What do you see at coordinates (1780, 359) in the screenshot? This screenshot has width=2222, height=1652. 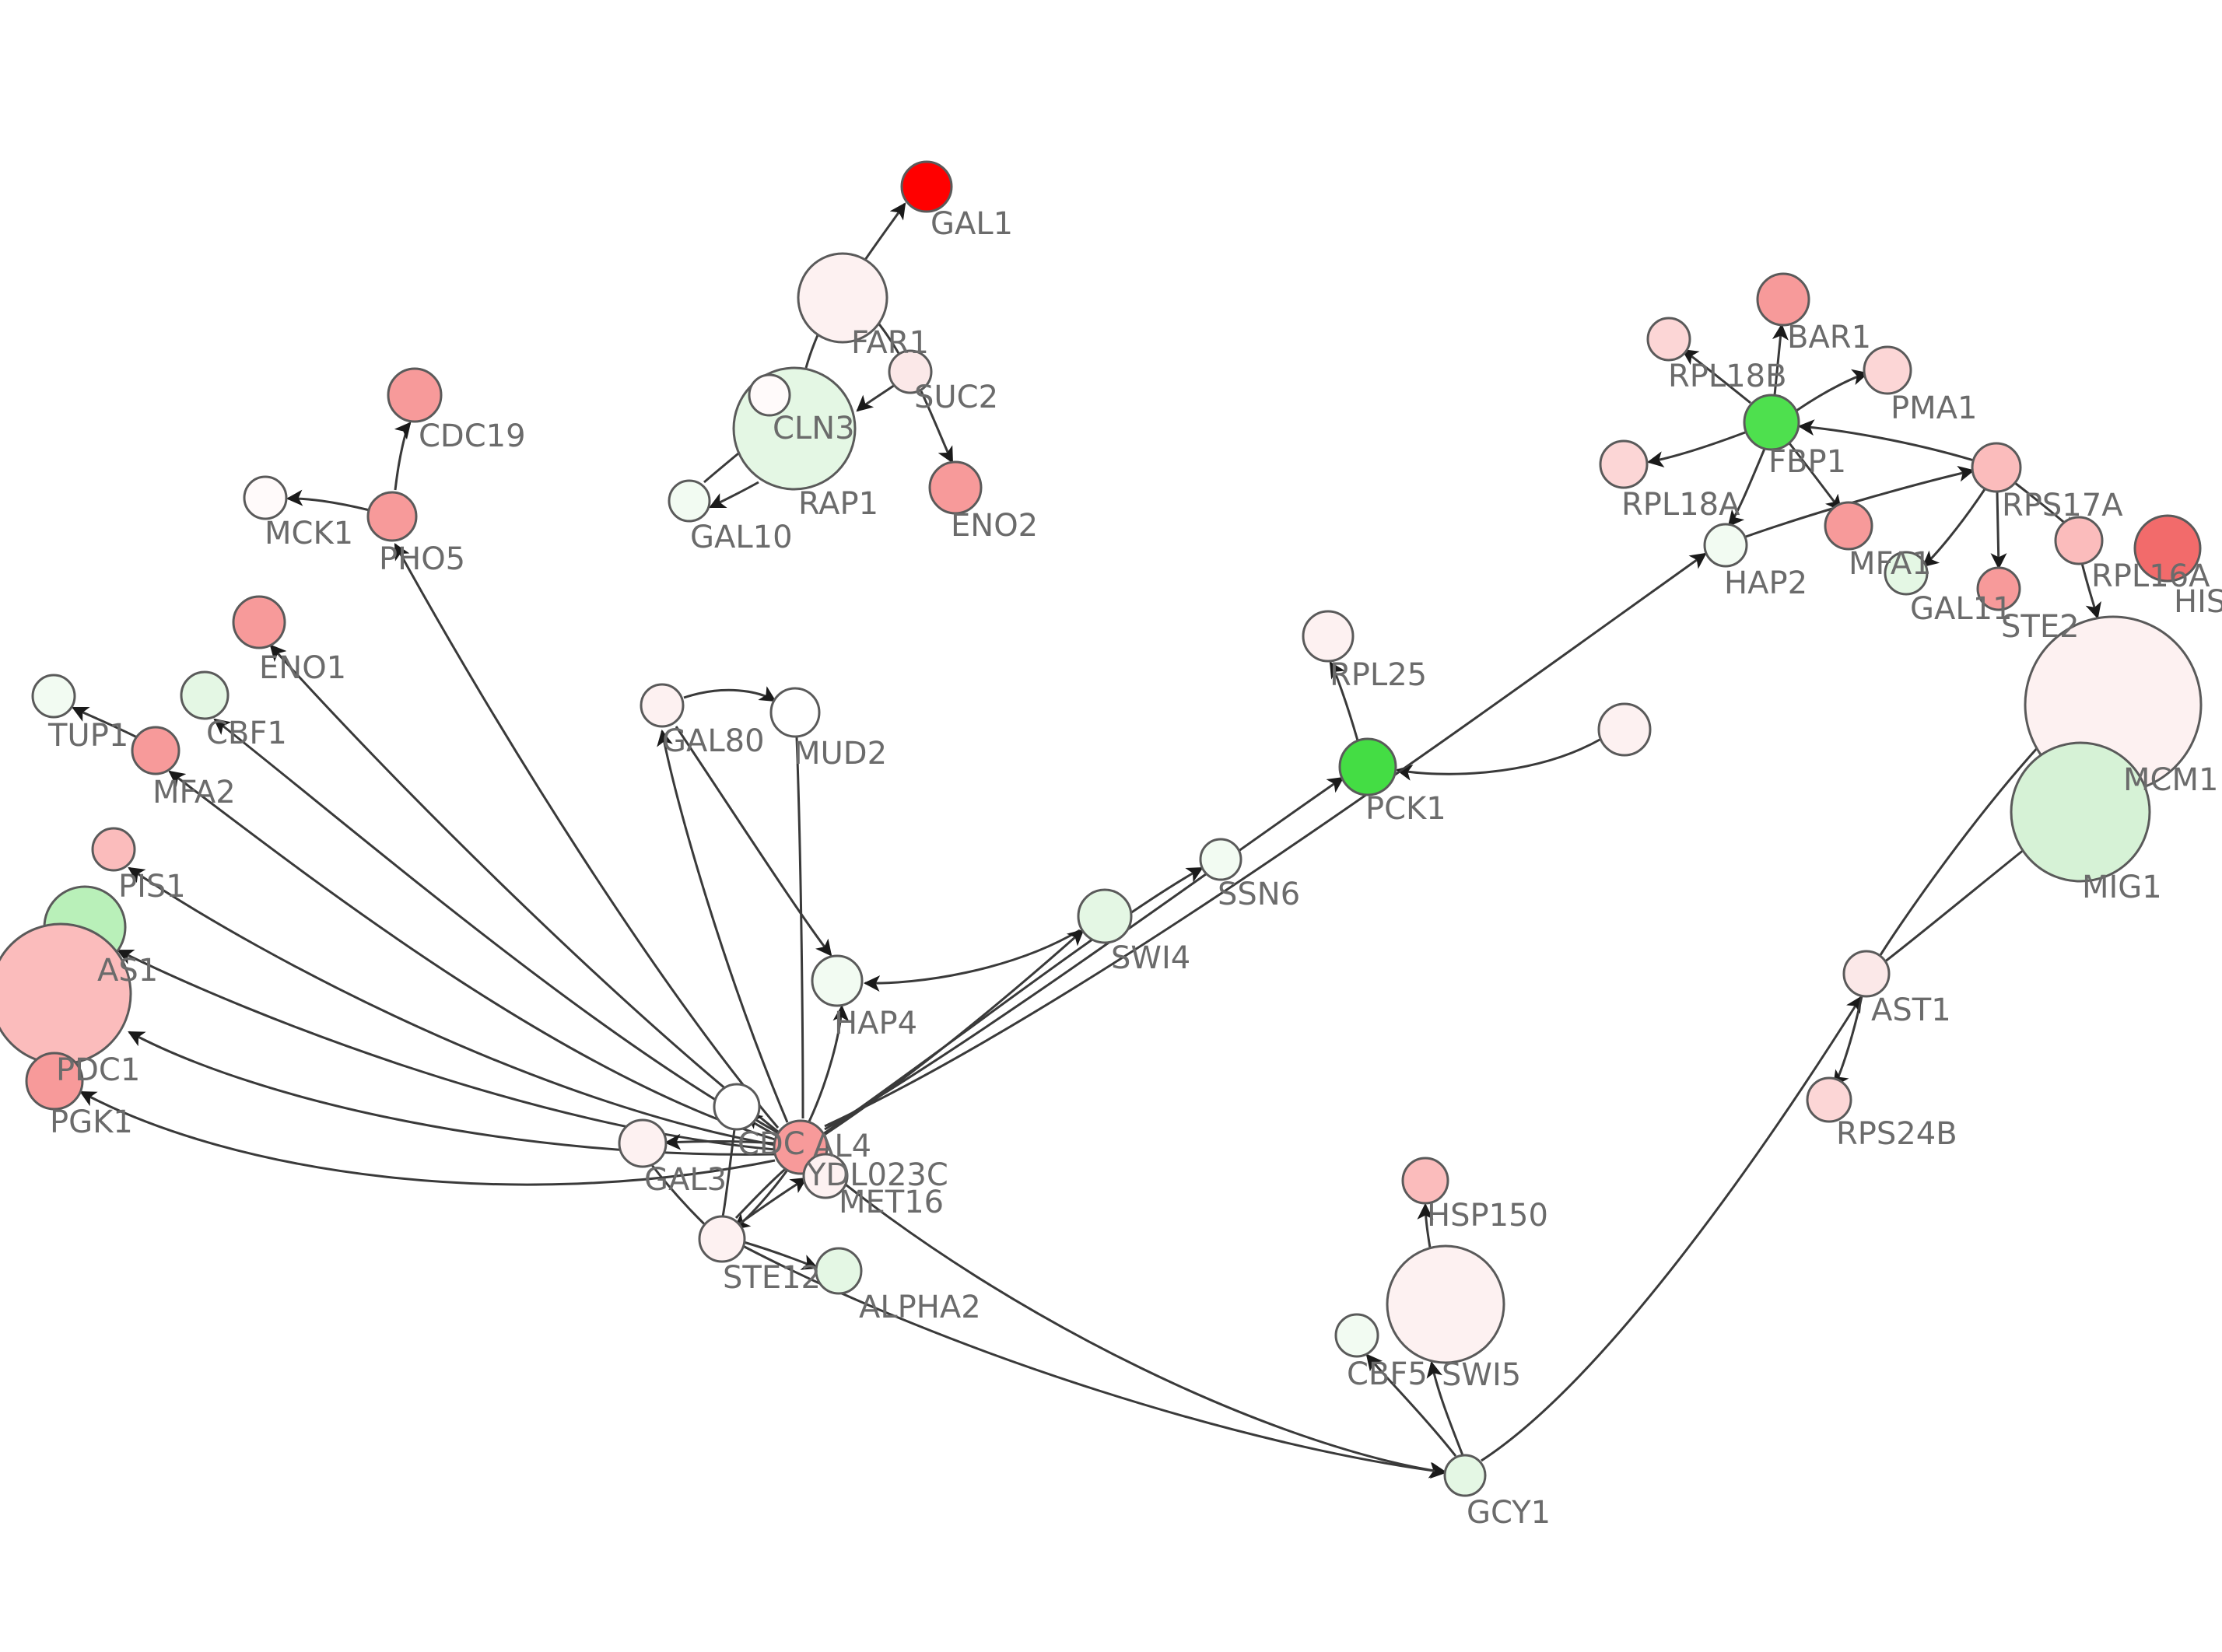 I see `edge-fbp1-to-bar1` at bounding box center [1780, 359].